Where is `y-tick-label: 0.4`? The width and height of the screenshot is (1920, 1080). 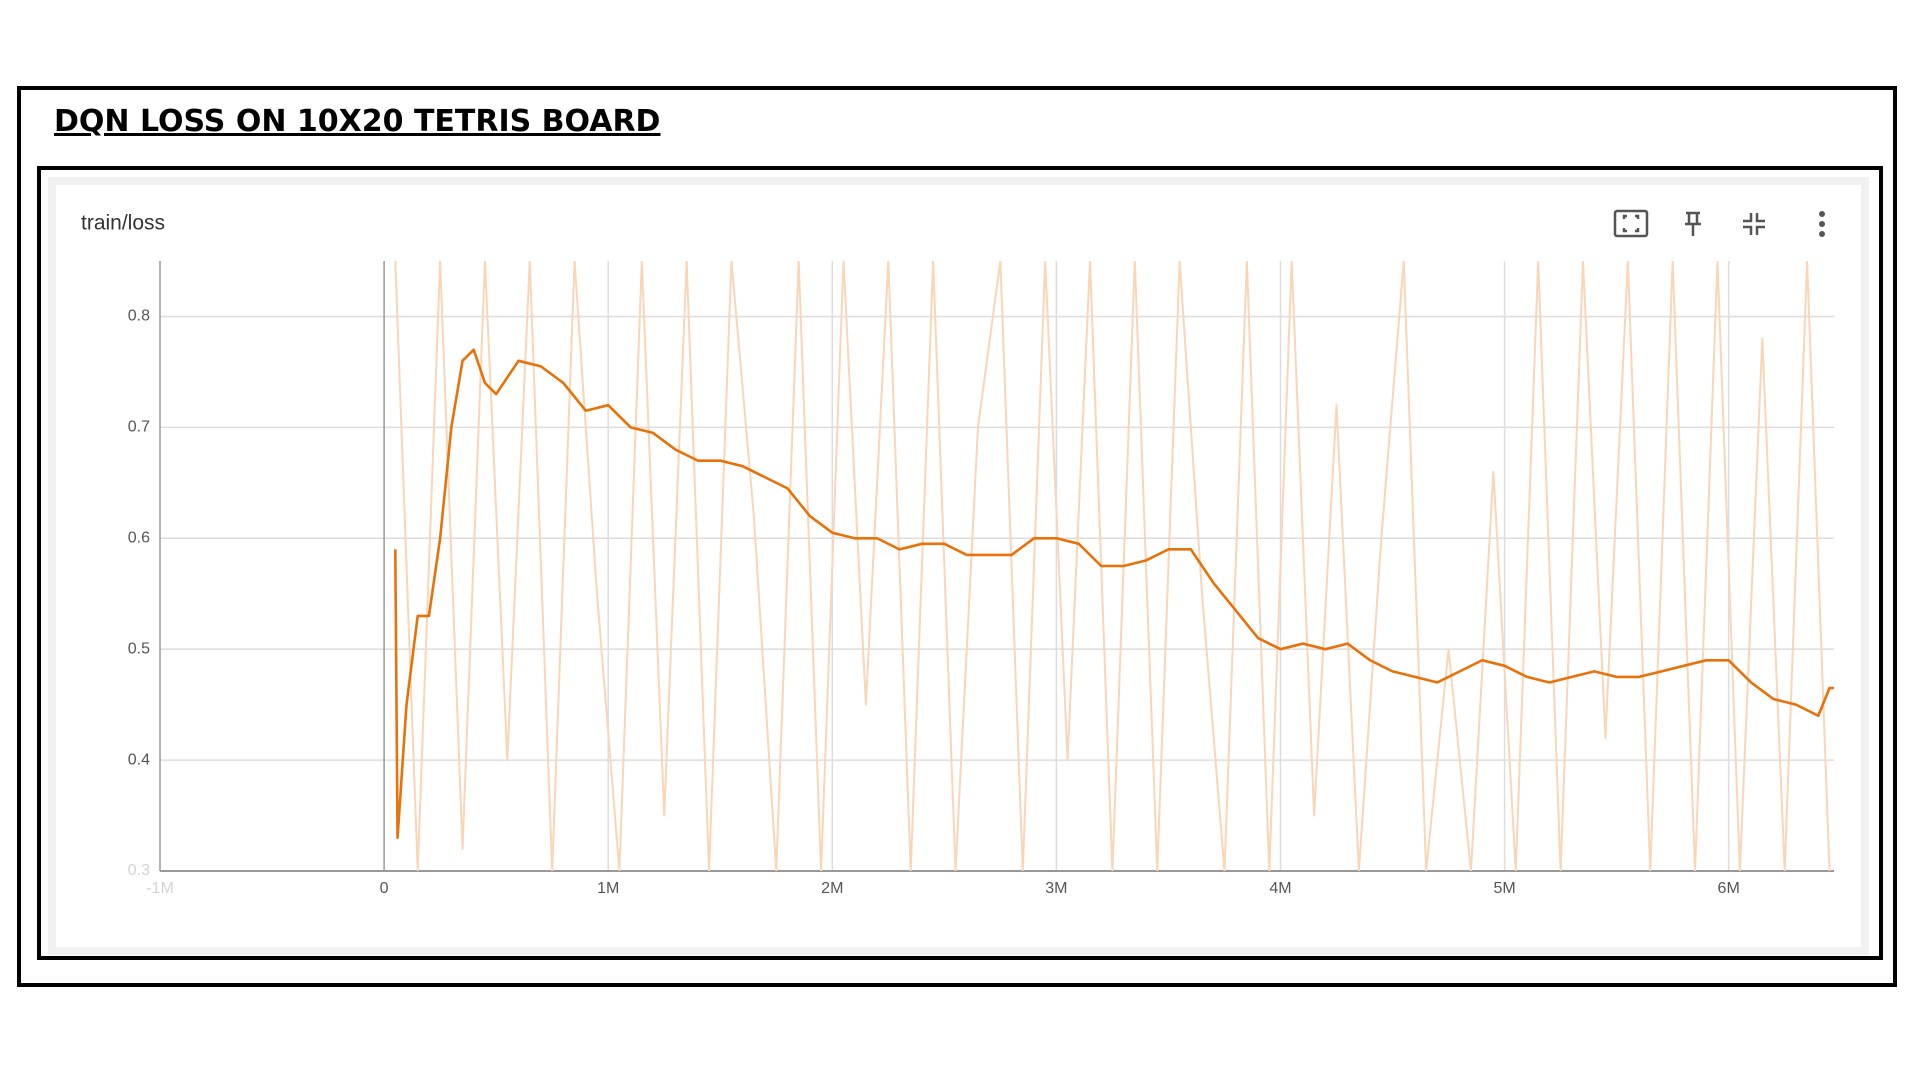
y-tick-label: 0.4 is located at coordinates (139, 759).